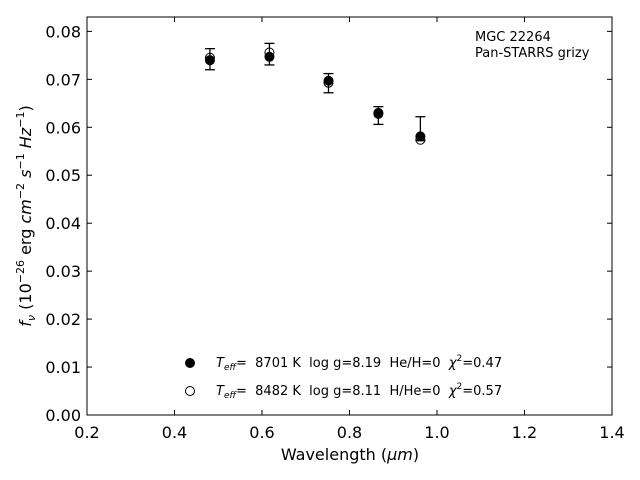 The image size is (640, 480). What do you see at coordinates (482, 391) in the screenshot?
I see `legend-2-chi-val: =0.57` at bounding box center [482, 391].